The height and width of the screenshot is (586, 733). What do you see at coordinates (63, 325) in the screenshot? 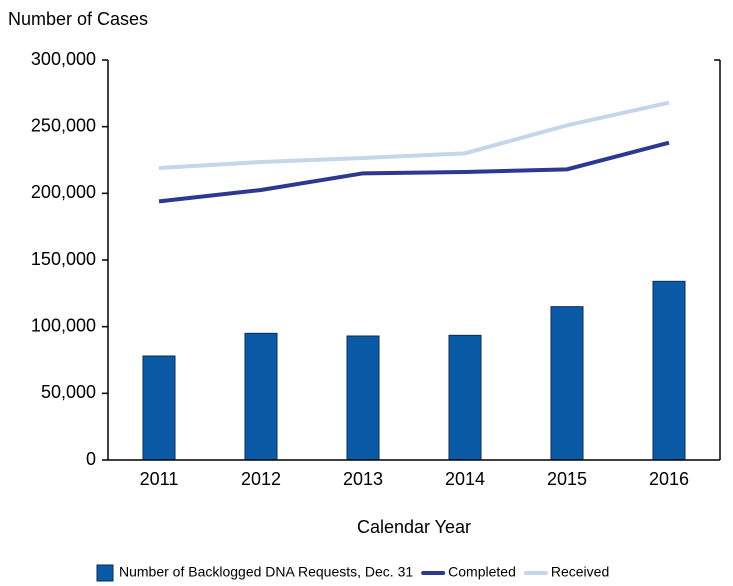
I see `y-tick-label: 100,000` at bounding box center [63, 325].